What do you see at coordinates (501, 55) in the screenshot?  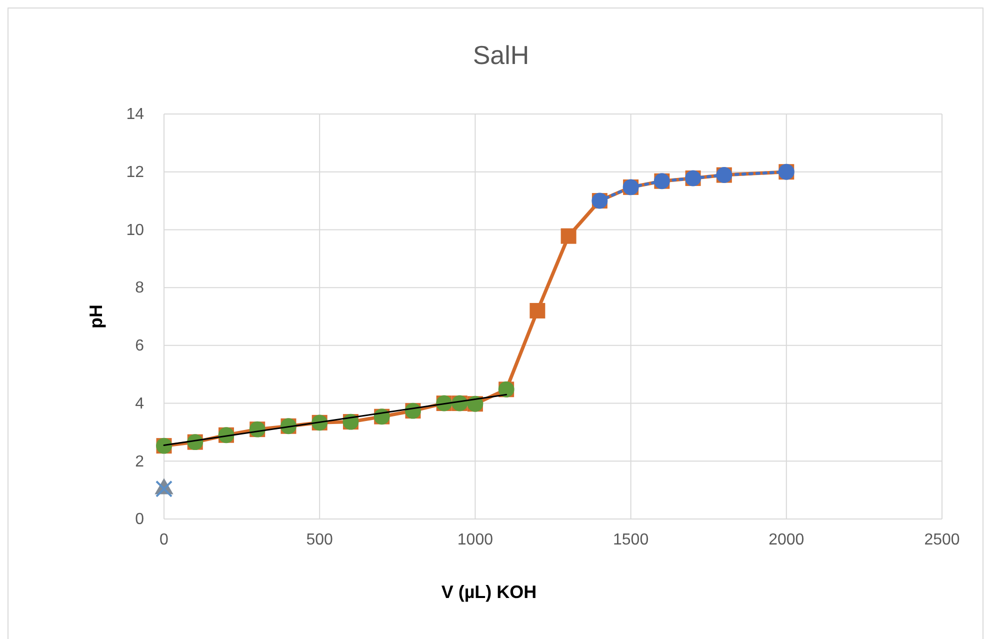 I see `chart-title: SalH` at bounding box center [501, 55].